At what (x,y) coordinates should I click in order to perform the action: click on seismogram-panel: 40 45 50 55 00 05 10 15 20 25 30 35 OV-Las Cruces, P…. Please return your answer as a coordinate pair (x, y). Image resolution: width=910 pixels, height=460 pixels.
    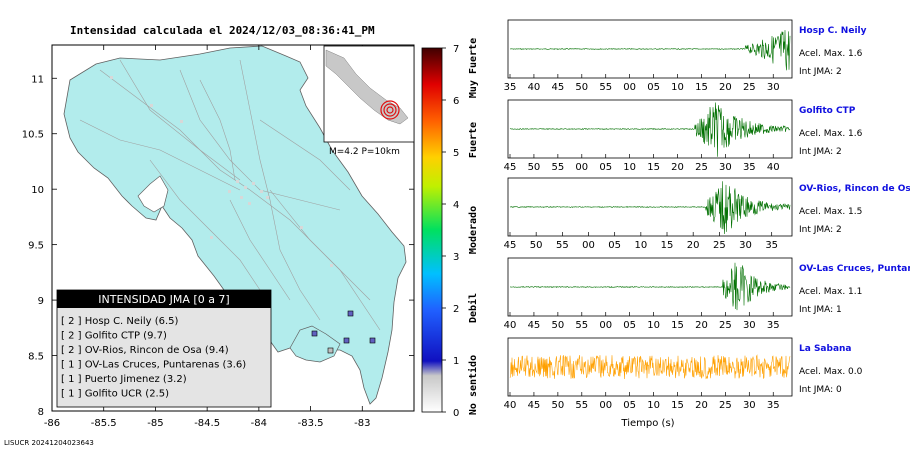
    Looking at the image, I should click on (707, 294).